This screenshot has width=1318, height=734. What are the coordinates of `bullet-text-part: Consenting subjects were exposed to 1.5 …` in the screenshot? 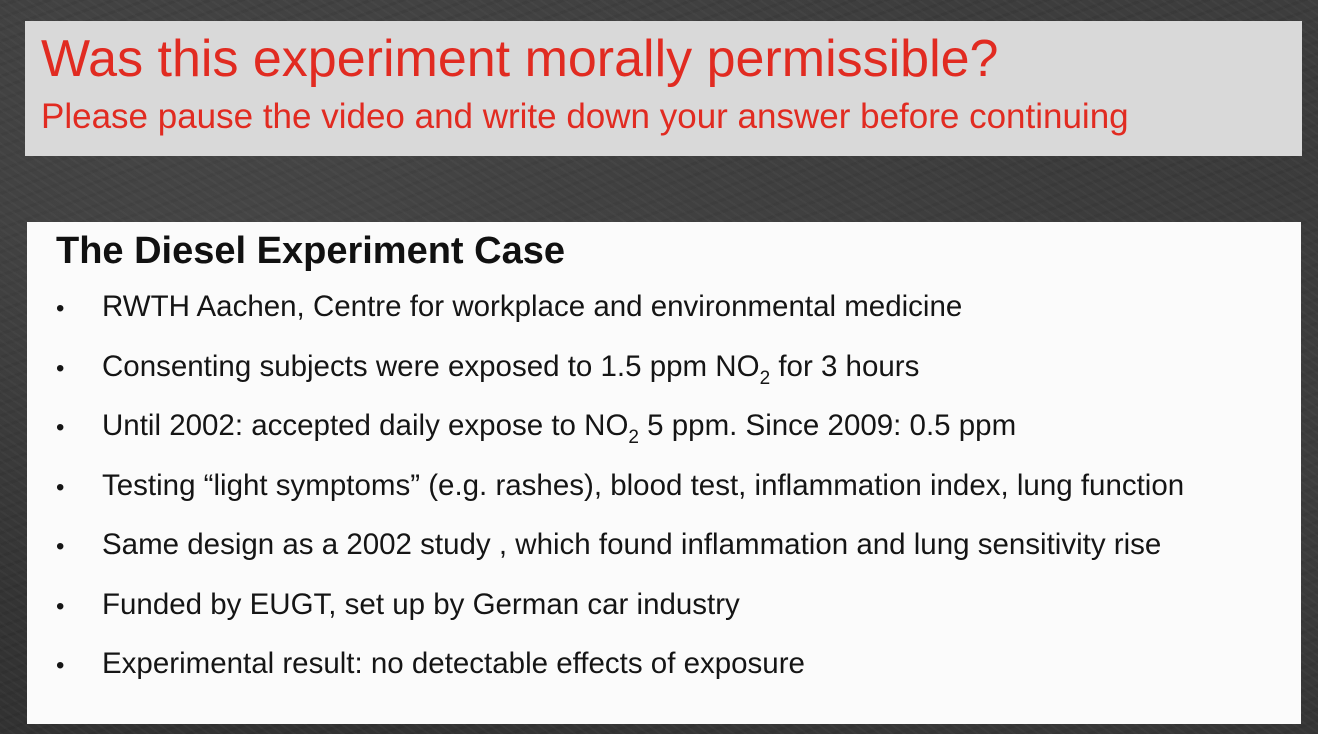 It's located at (431, 366).